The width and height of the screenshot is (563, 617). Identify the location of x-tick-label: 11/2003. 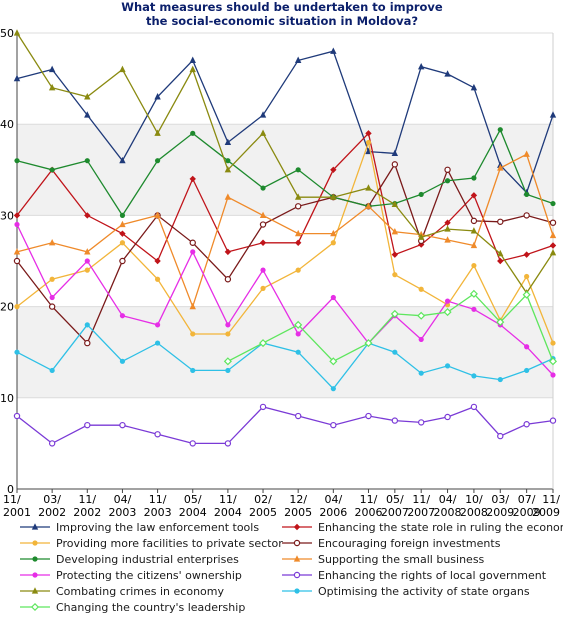
(158, 506).